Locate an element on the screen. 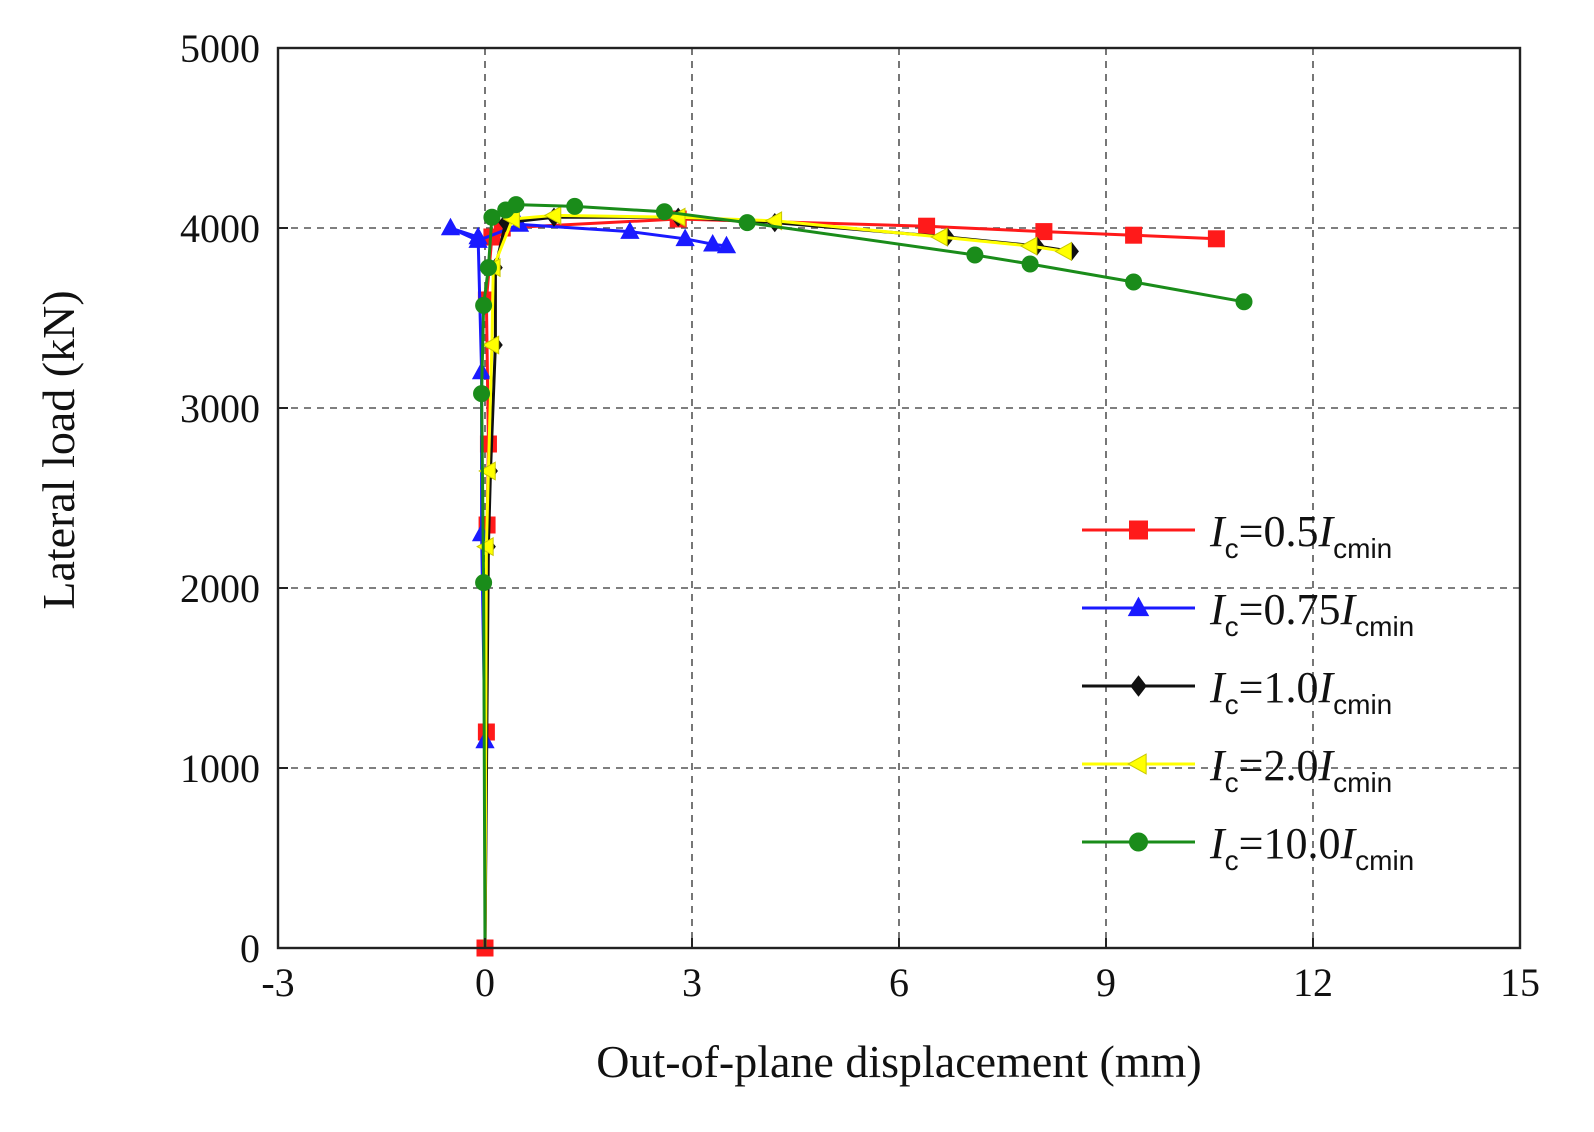 This screenshot has height=1132, width=1594. legend-label: Ic=1.0Icmin is located at coordinates (1300, 691).